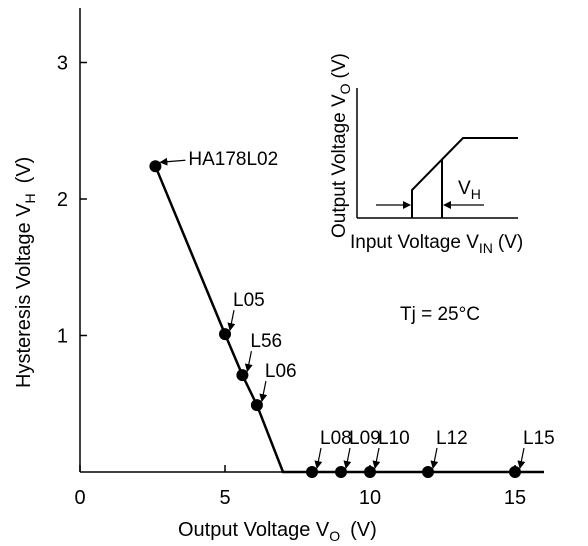 The height and width of the screenshot is (546, 588). I want to click on inset-hysteresis-curve, so click(464, 177).